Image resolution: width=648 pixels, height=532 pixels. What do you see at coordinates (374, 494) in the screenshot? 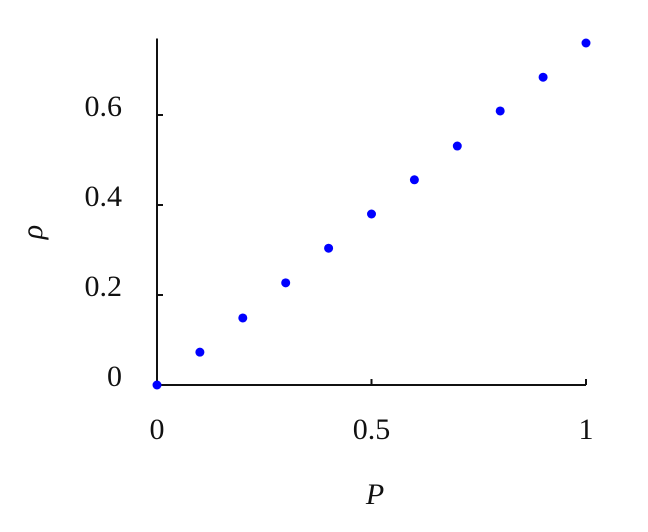
I see `x-axis-label: P` at bounding box center [374, 494].